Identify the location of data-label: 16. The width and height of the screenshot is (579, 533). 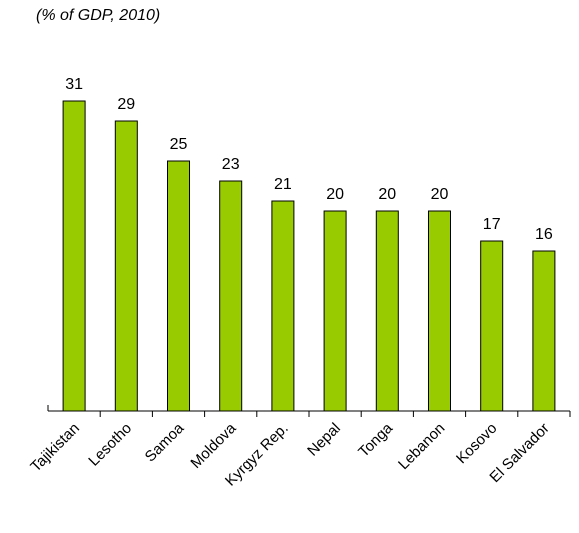
(544, 234).